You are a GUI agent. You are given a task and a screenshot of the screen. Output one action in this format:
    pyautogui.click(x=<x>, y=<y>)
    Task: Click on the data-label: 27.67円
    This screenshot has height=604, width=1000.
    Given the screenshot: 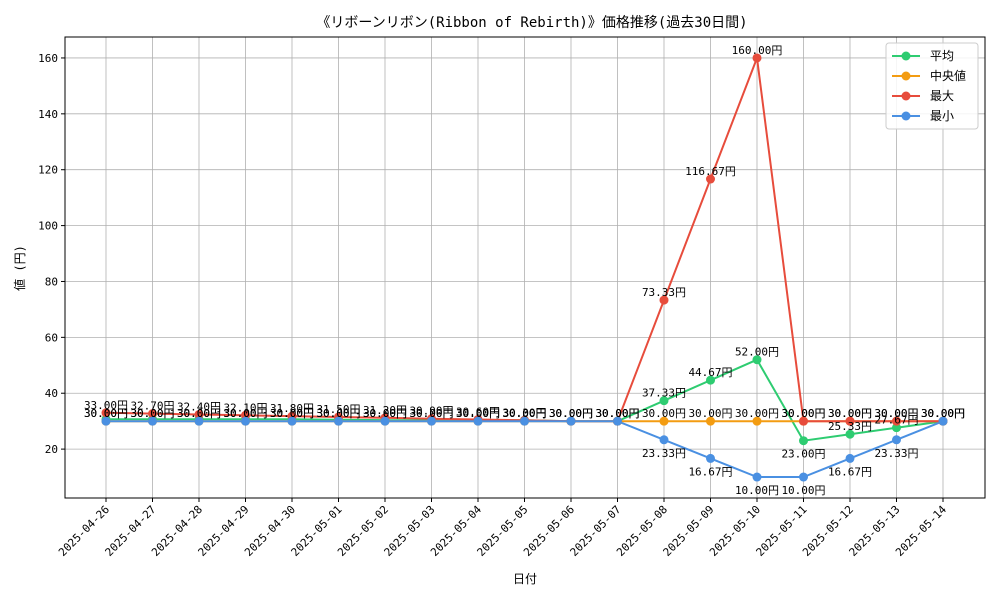 What is the action you would take?
    pyautogui.click(x=896, y=420)
    